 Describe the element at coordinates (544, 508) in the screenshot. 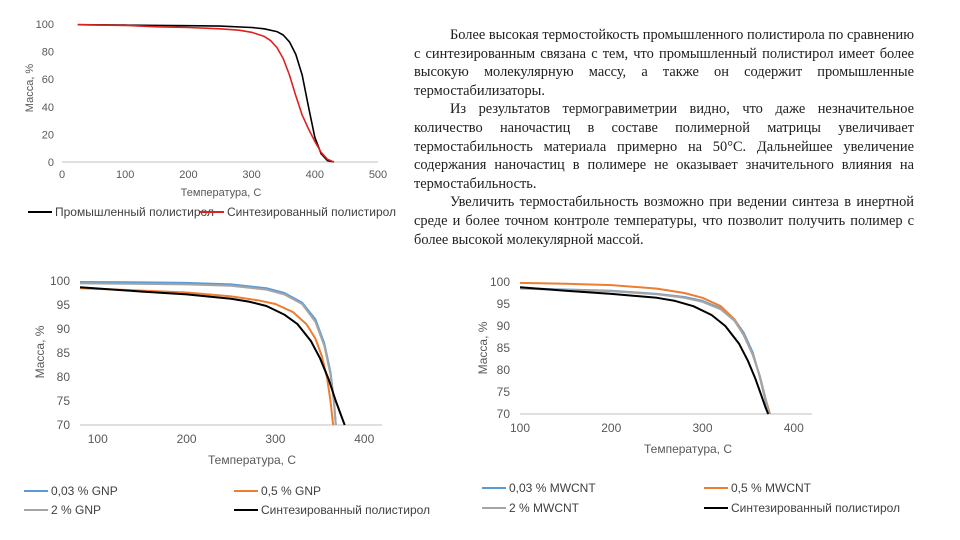

I see `legend-label: 2 % MWCNT` at that location.